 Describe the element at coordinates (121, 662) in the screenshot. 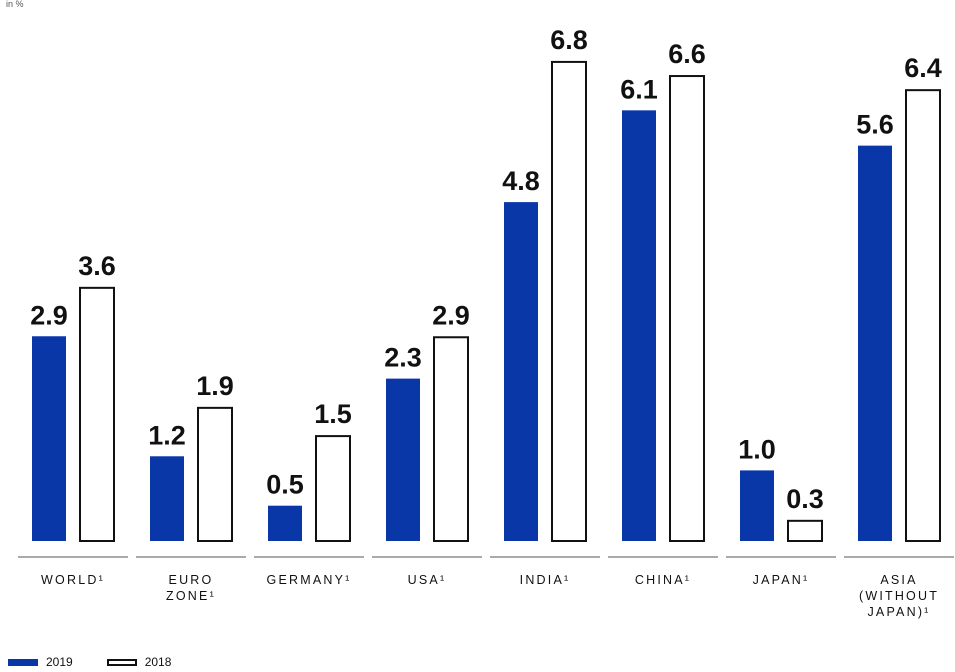

I see `legend-swatch-2018` at that location.